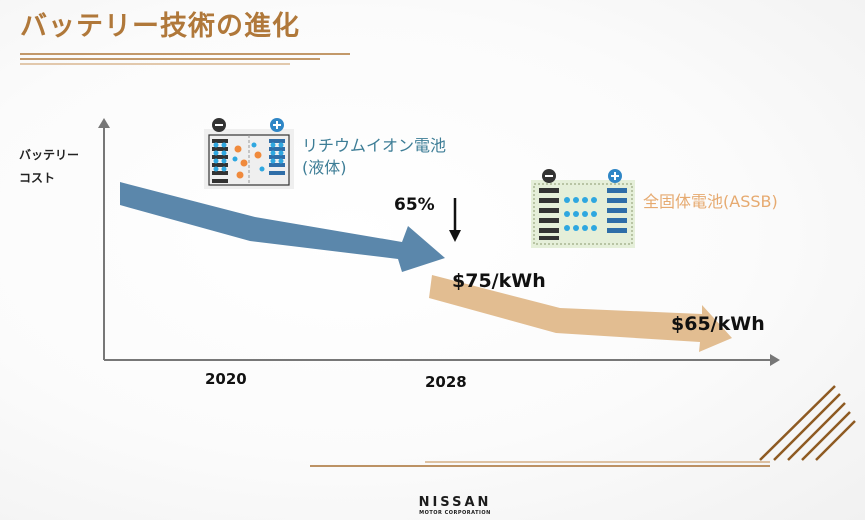 This screenshot has width=865, height=520. What do you see at coordinates (49, 155) in the screenshot?
I see `y-axis-label-line1: バッテリー` at bounding box center [49, 155].